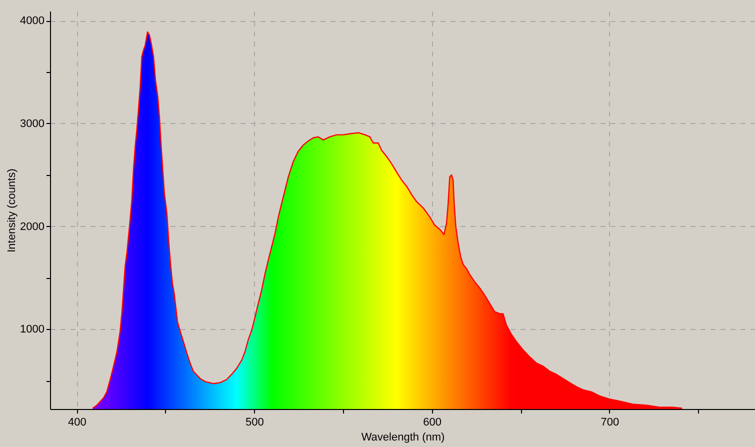  What do you see at coordinates (32, 330) in the screenshot?
I see `y-tick-label: 1000` at bounding box center [32, 330].